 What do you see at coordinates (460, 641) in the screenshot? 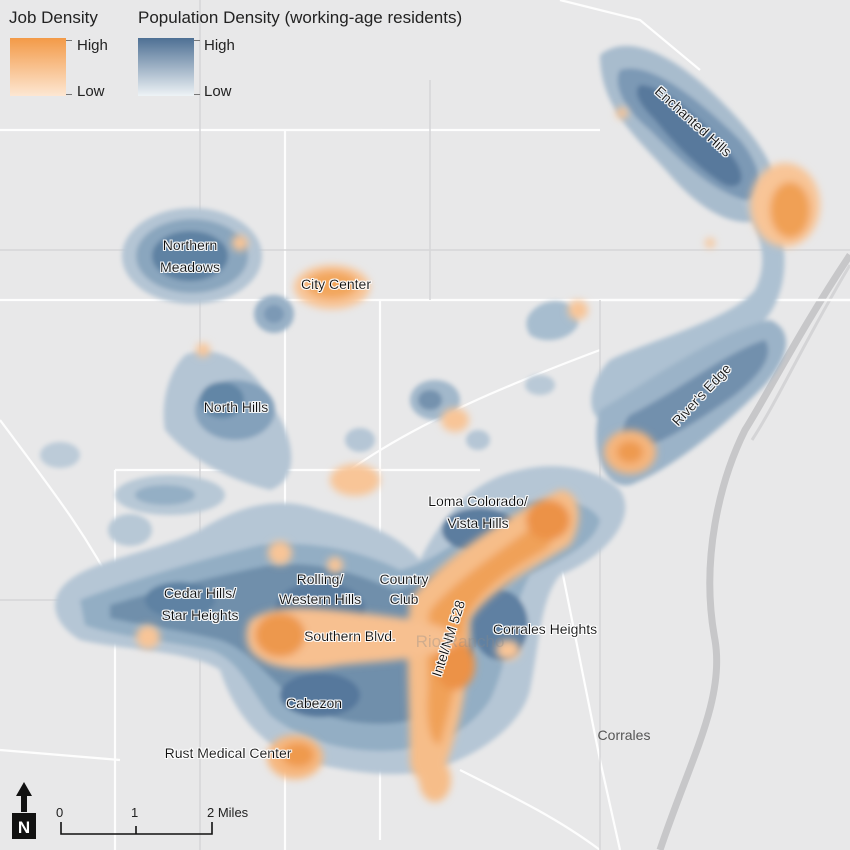
I see `place-label-rio-rancho-faint: Rio Rancho` at bounding box center [460, 641].